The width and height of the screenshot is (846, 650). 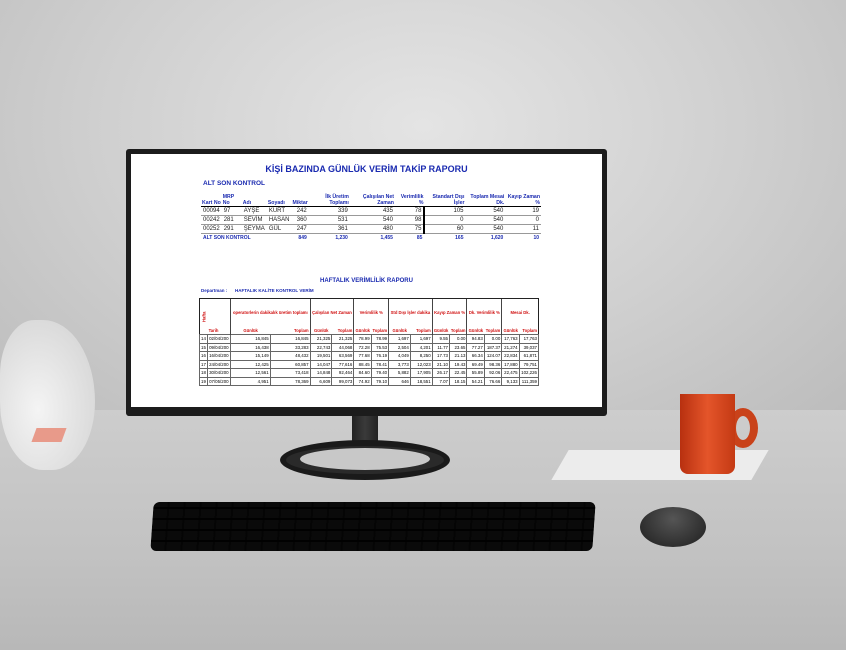 What do you see at coordinates (290, 373) in the screenshot?
I see `table-cell: 73,418` at bounding box center [290, 373].